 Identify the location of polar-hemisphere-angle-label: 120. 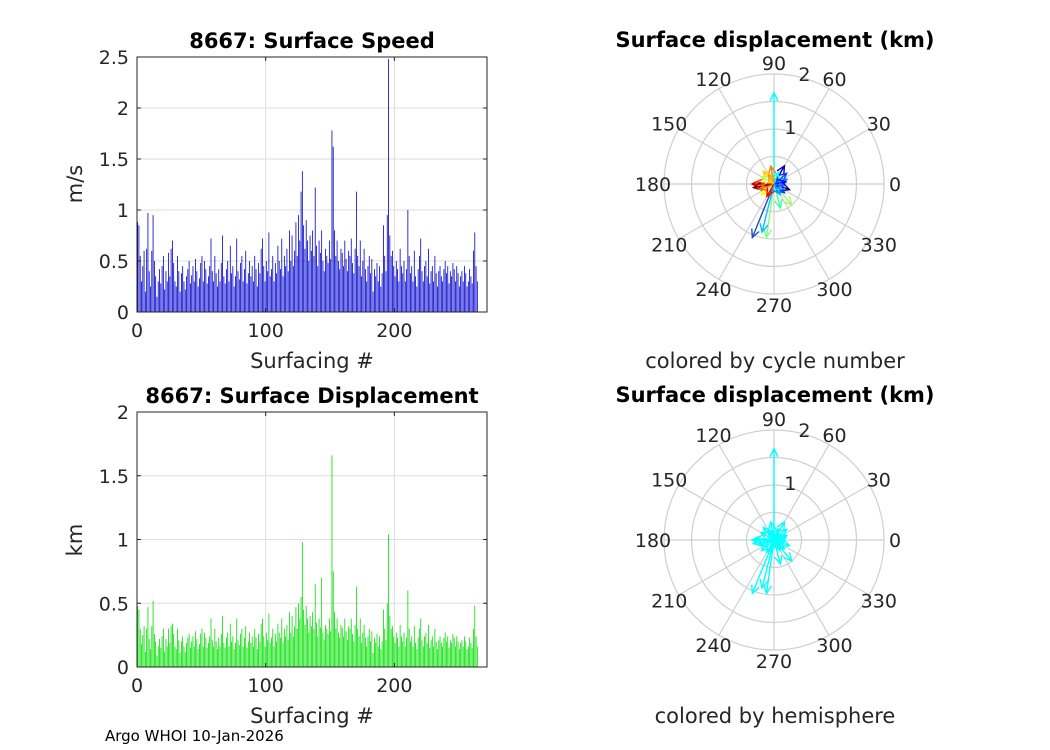
(713, 436).